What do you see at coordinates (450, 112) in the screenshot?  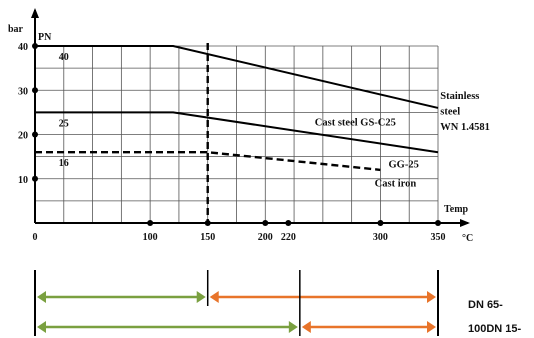 I see `annotation-label: steel` at bounding box center [450, 112].